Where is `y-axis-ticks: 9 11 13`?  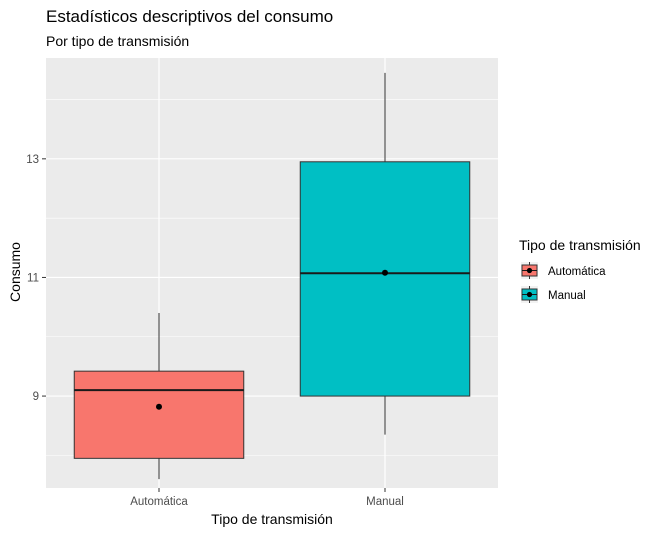 y-axis-ticks: 9 11 13 is located at coordinates (36, 278).